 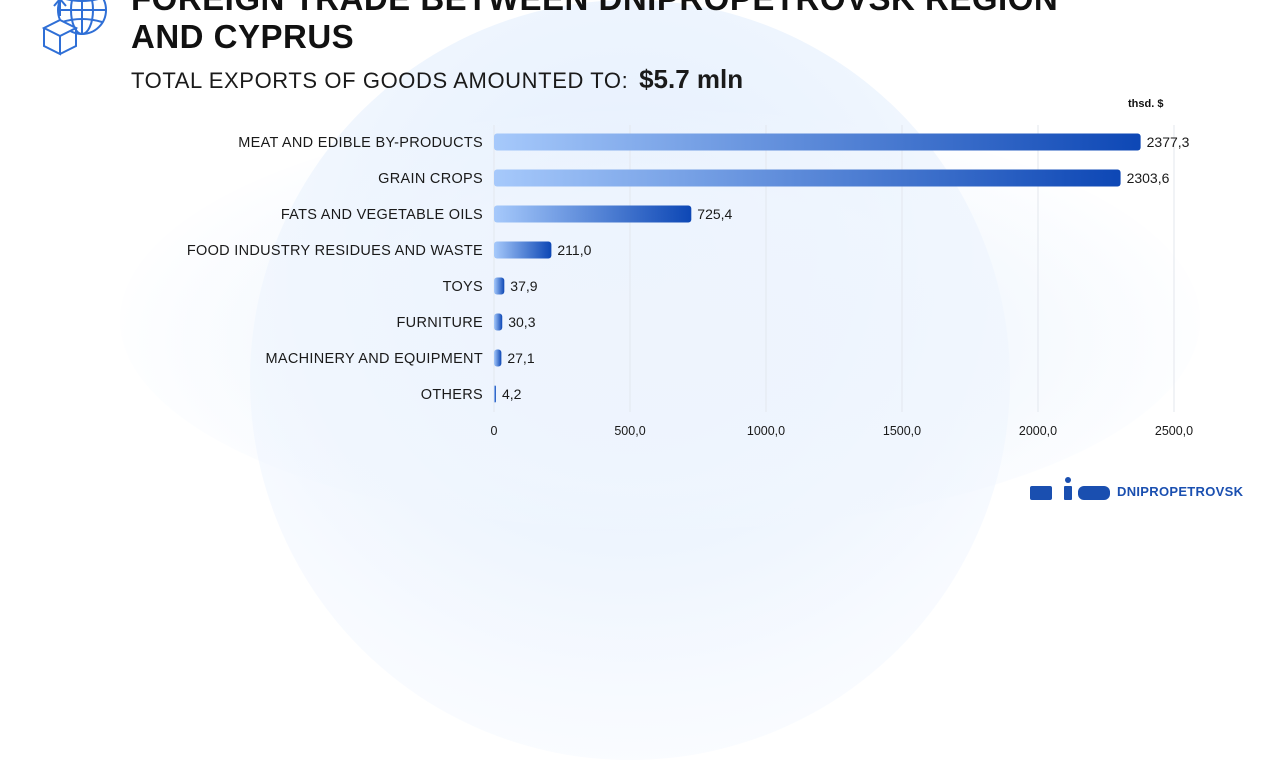 I want to click on value-label: 211,0, so click(x=574, y=250).